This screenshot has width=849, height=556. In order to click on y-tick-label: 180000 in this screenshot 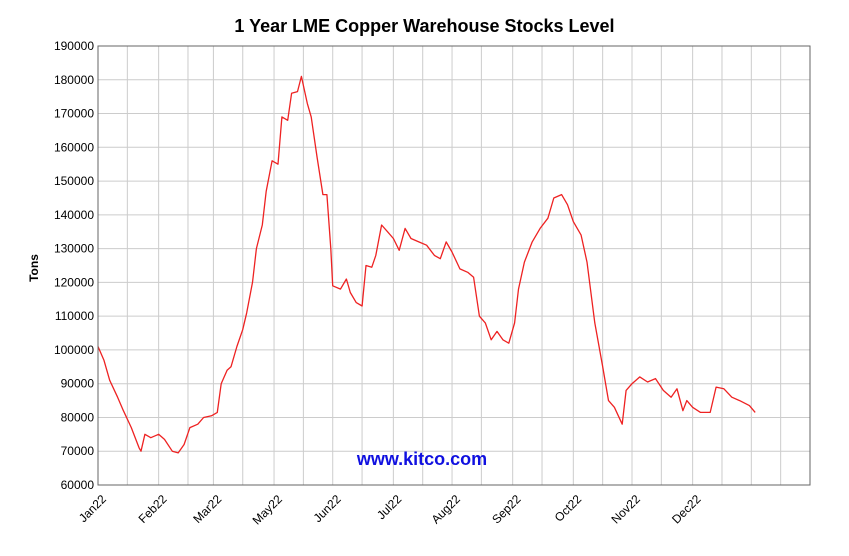, I will do `click(74, 80)`.